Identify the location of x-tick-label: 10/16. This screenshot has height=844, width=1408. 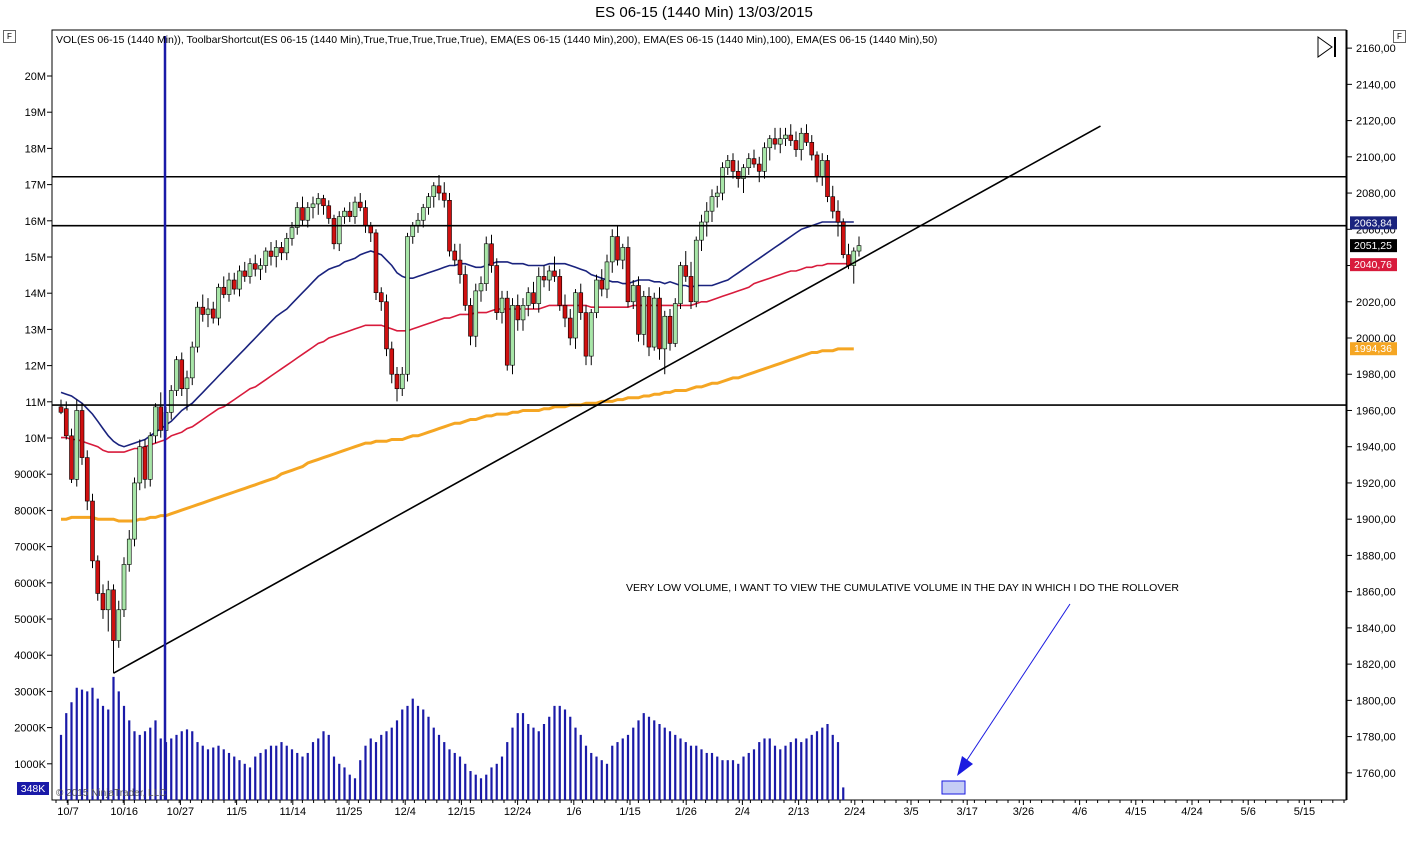
(124, 812).